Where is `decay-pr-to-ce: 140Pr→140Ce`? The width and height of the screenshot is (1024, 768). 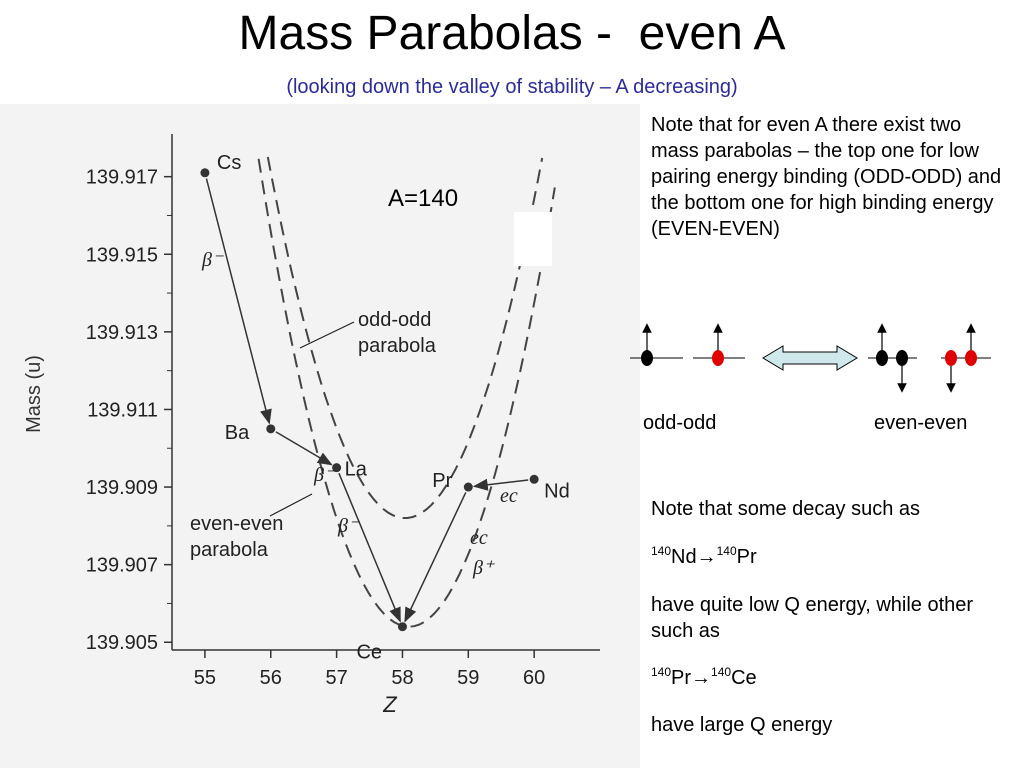 decay-pr-to-ce: 140Pr→140Ce is located at coordinates (704, 677).